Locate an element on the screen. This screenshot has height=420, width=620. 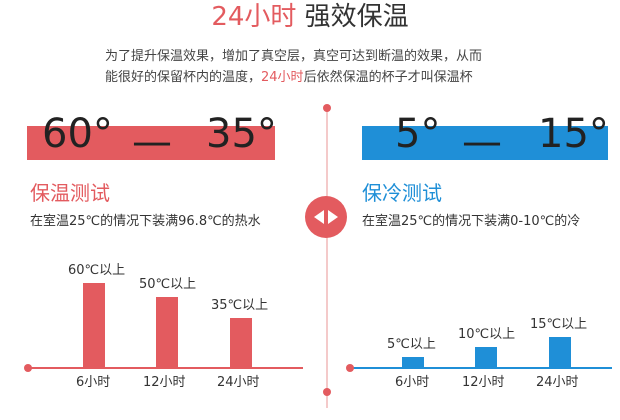
hot-baseline-dot is located at coordinates (28, 368).